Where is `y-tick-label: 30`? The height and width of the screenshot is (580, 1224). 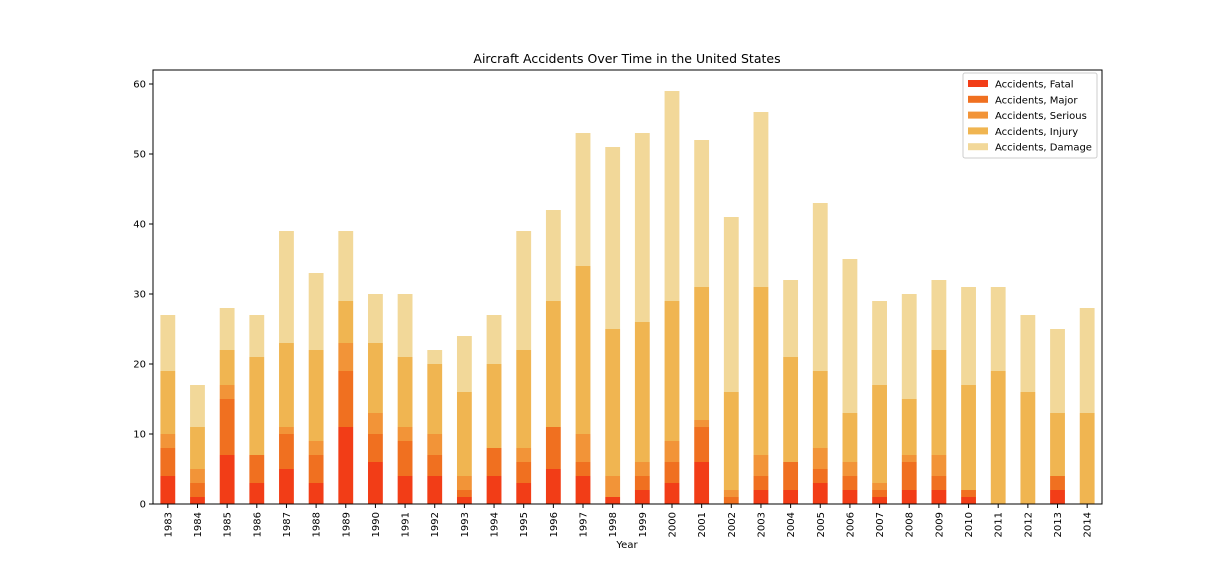
y-tick-label: 30 is located at coordinates (139, 295).